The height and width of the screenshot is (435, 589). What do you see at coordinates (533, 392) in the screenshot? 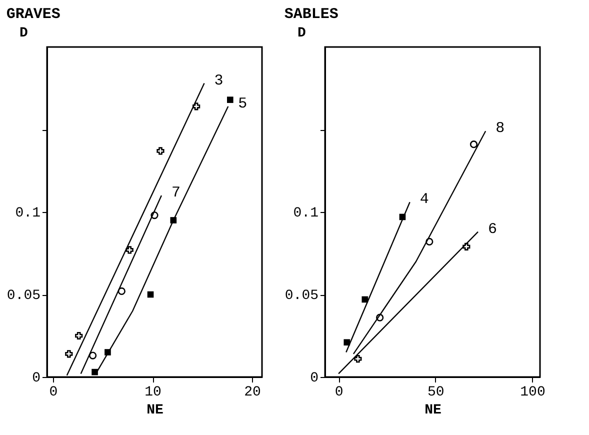
I see `x-tick-label: 100` at bounding box center [533, 392].